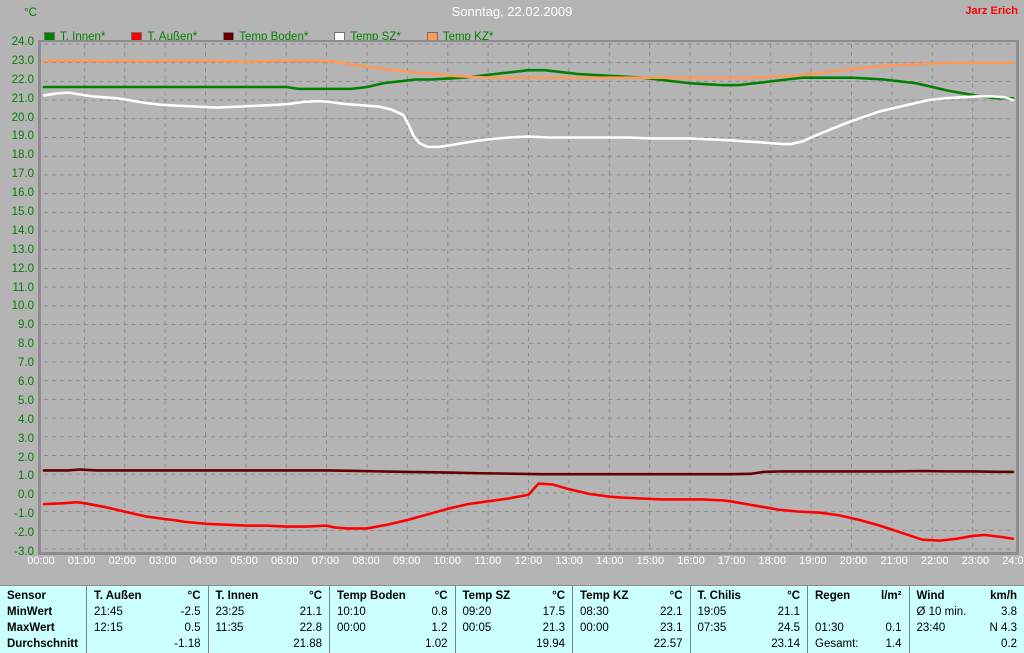 Image resolution: width=1024 pixels, height=653 pixels. I want to click on y-axis-unit-label: °C, so click(30, 13).